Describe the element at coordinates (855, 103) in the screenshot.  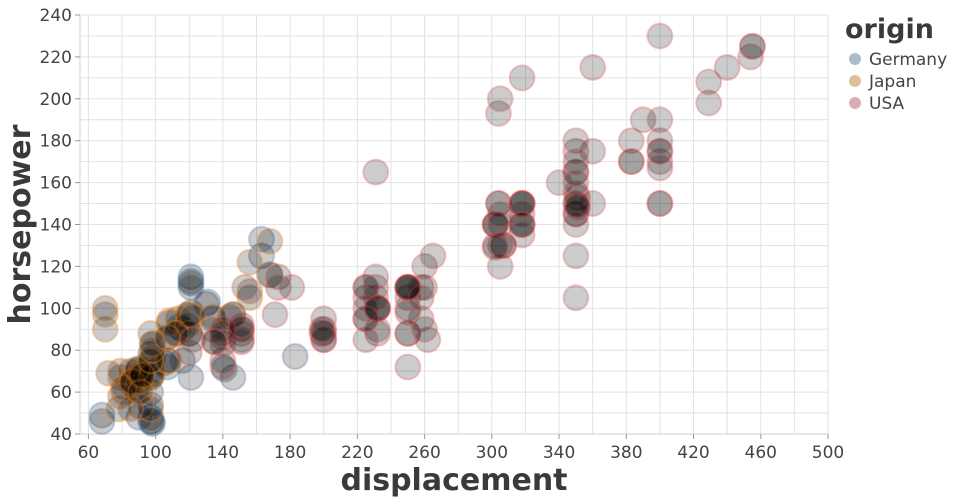
I see `legend-swatch-usa` at that location.